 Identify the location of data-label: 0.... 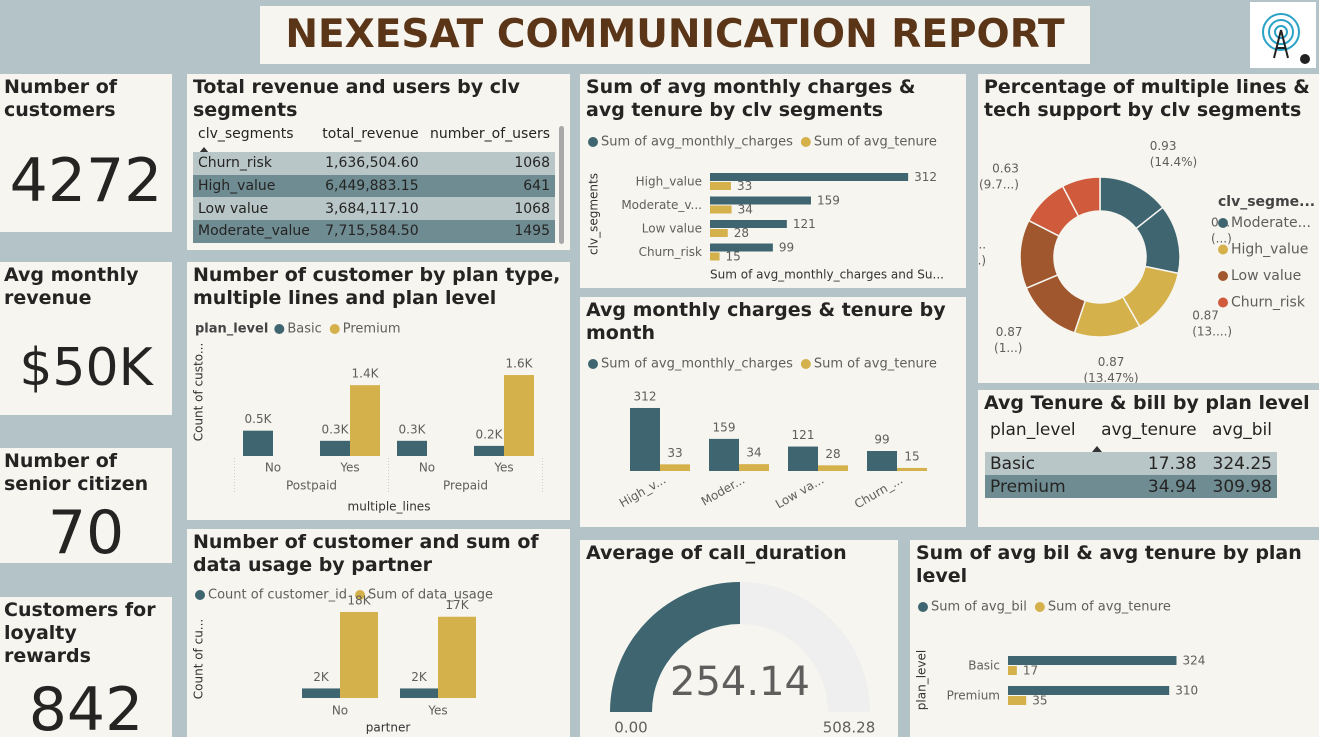
(982, 244).